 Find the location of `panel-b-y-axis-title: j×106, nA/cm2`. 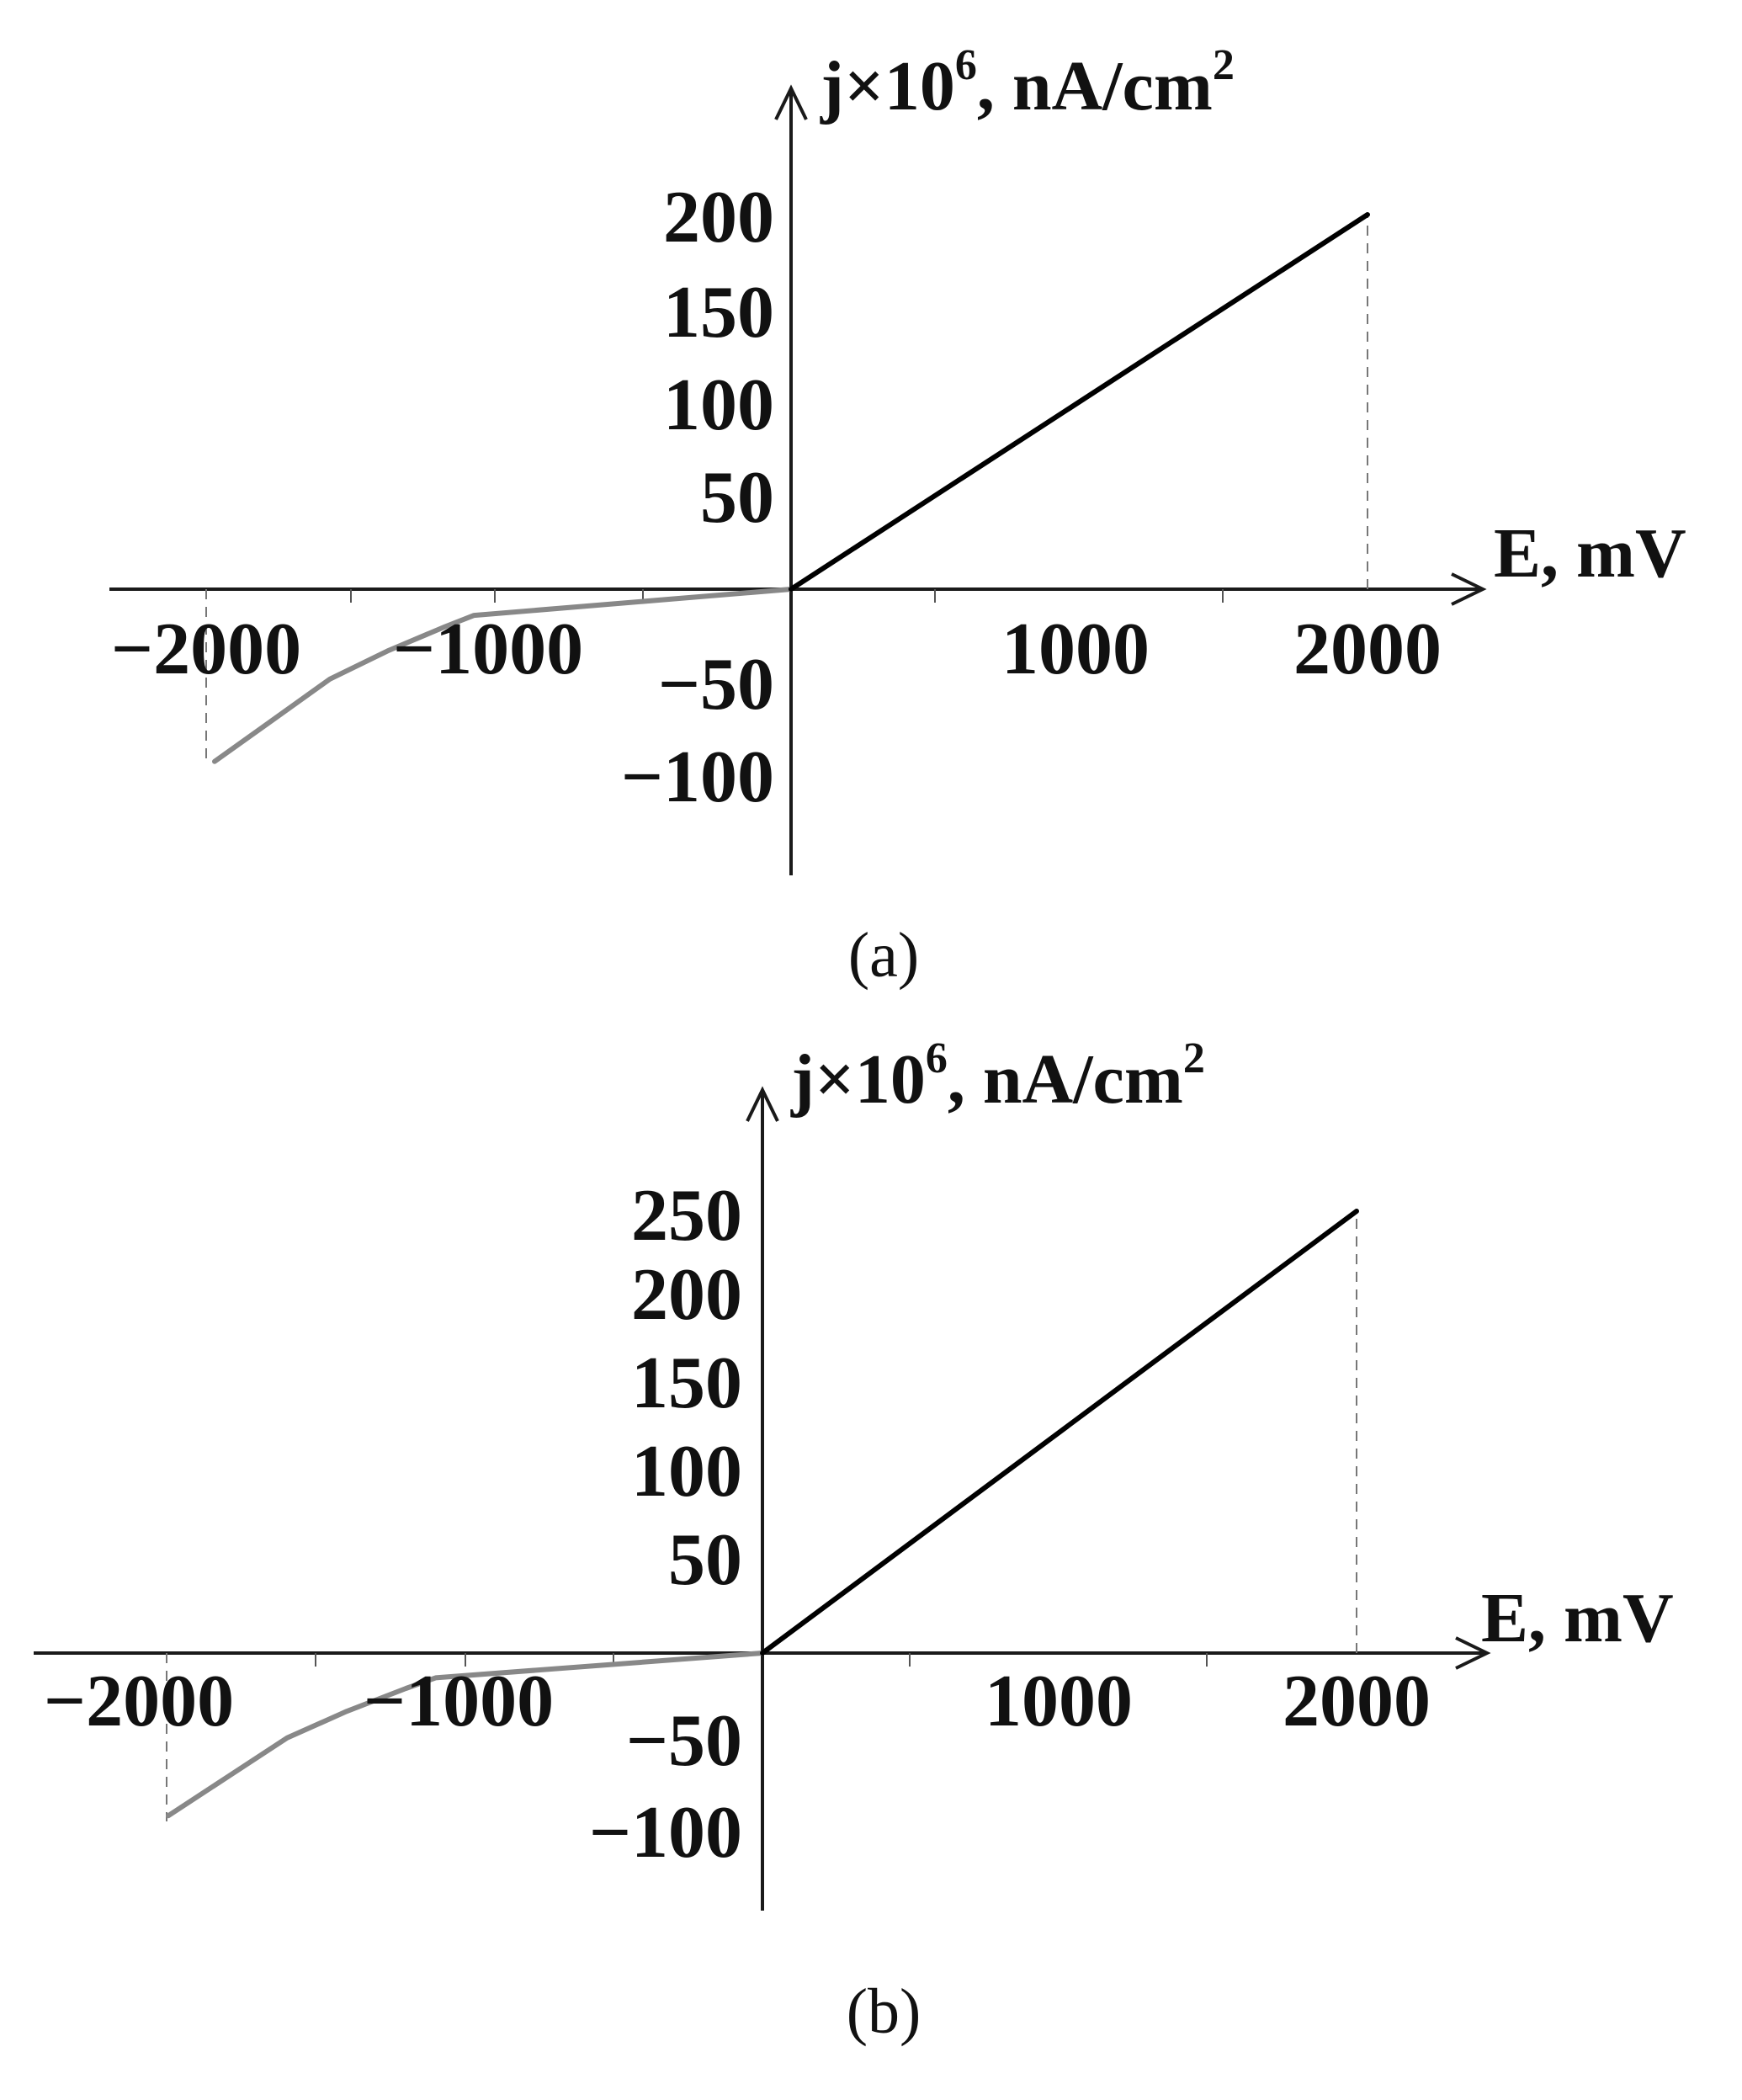

panel-b-y-axis-title: j×106, nA/cm2 is located at coordinates (997, 1076).